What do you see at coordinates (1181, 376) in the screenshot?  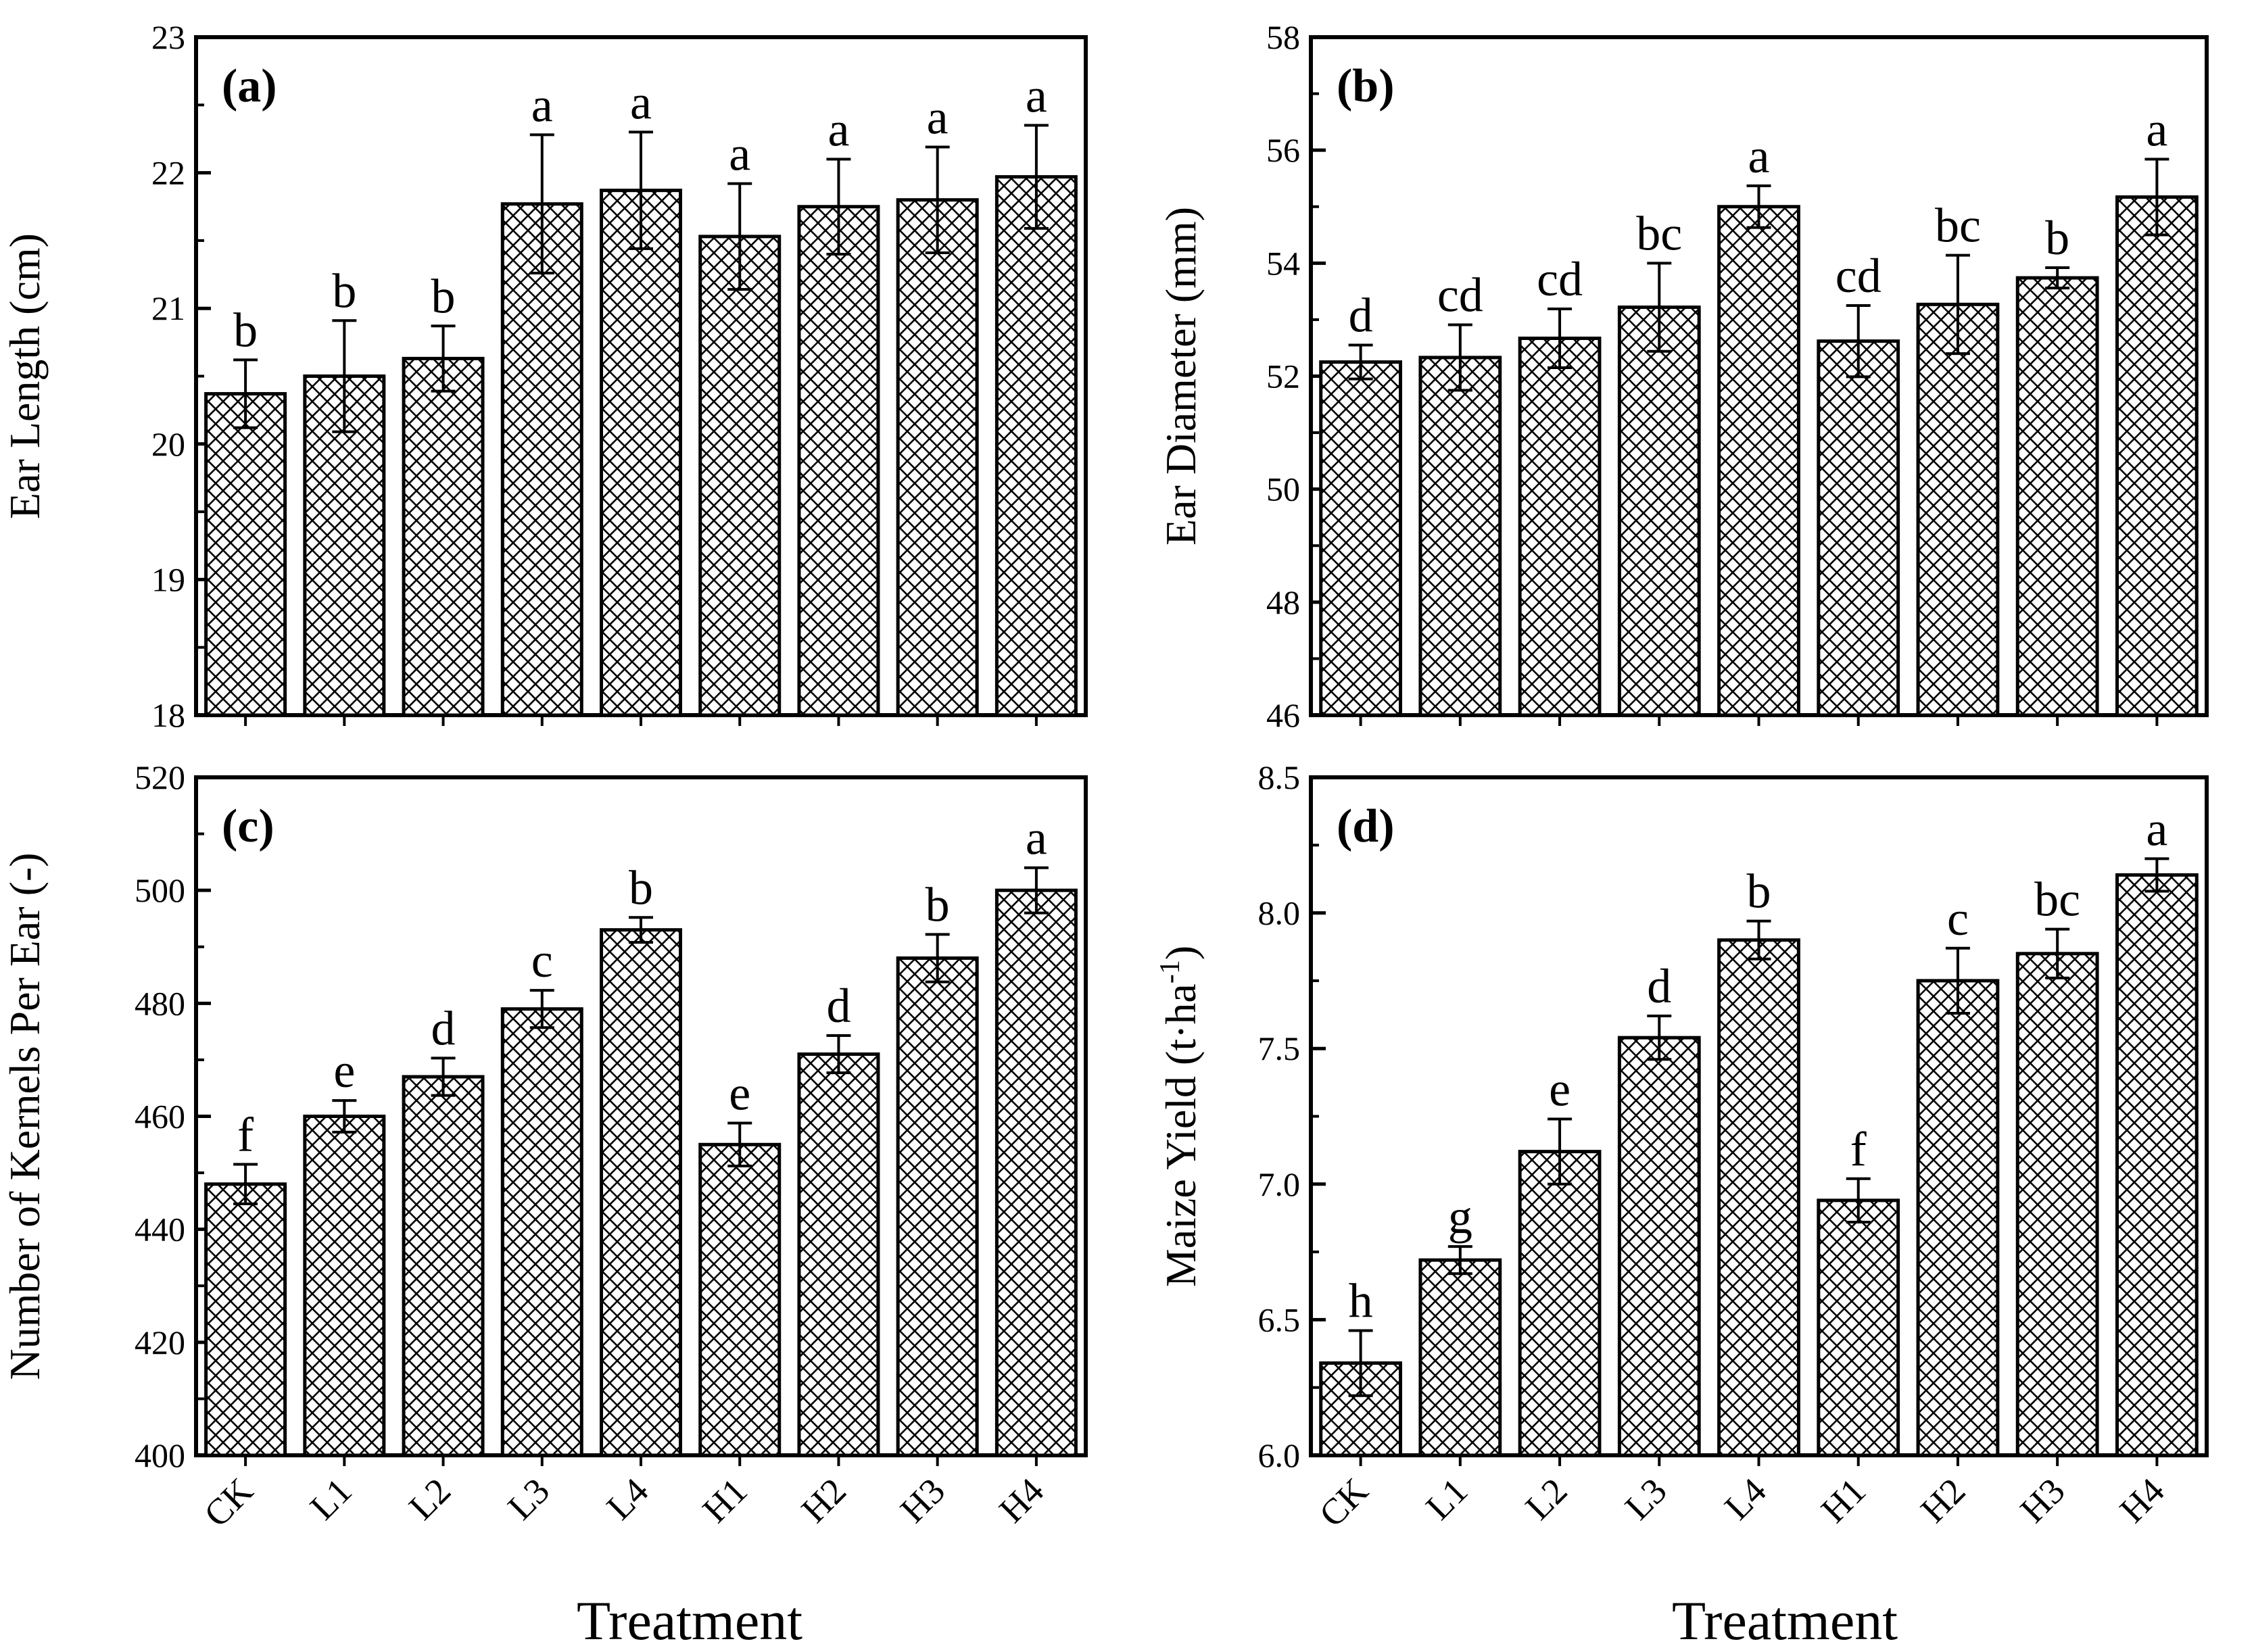 I see `y-axis-title: Ear Diameter (mm)` at bounding box center [1181, 376].